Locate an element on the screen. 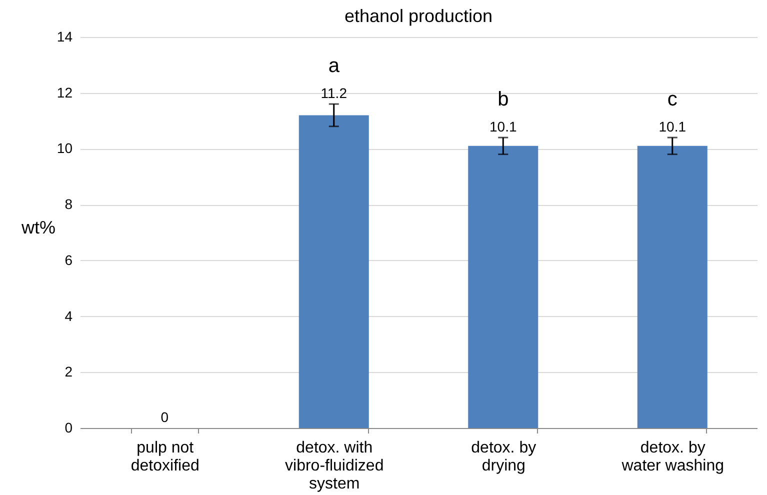 The width and height of the screenshot is (767, 495). y-tick-label: 0 is located at coordinates (68, 428).